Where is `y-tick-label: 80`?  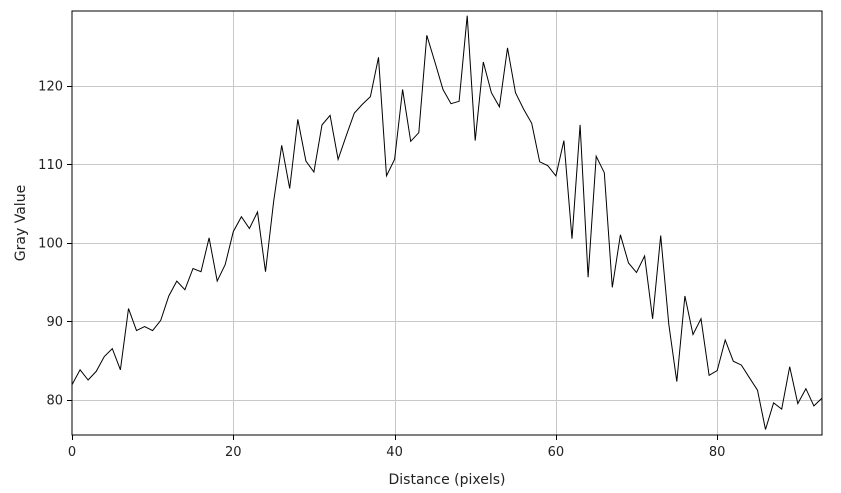 y-tick-label: 80 is located at coordinates (54, 401).